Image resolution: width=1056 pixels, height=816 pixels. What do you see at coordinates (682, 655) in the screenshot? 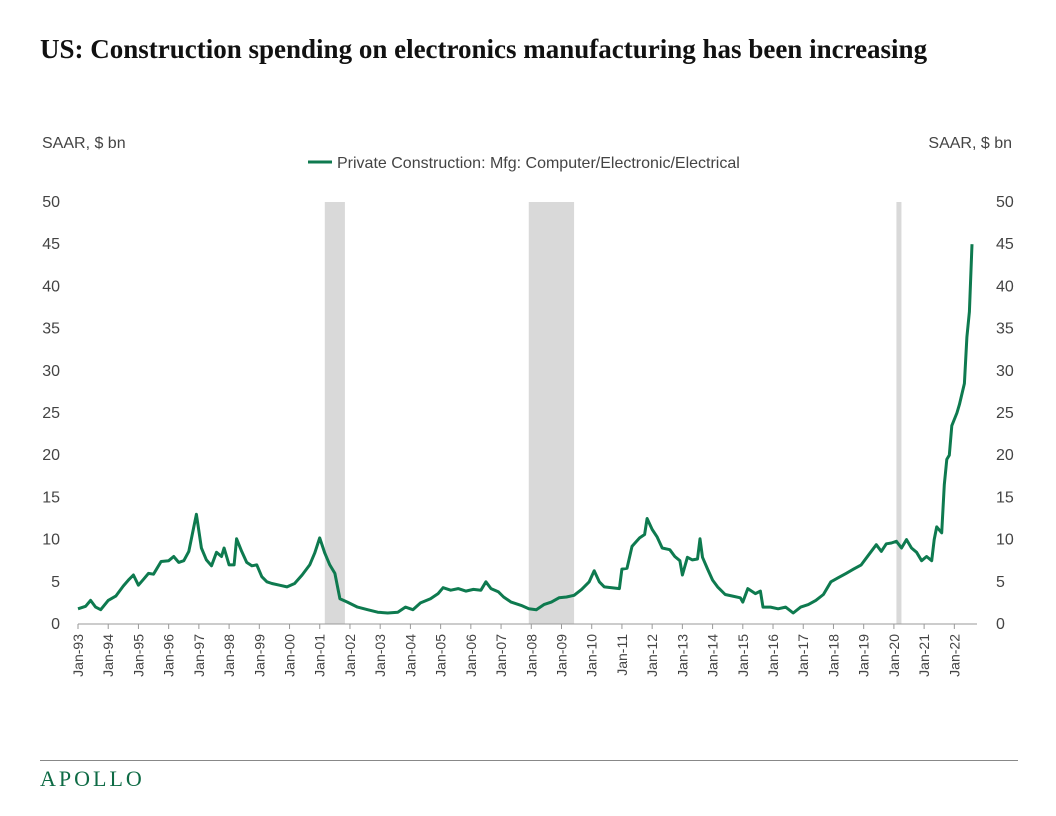
I see `x-tick-label: Jan-13` at bounding box center [682, 655].